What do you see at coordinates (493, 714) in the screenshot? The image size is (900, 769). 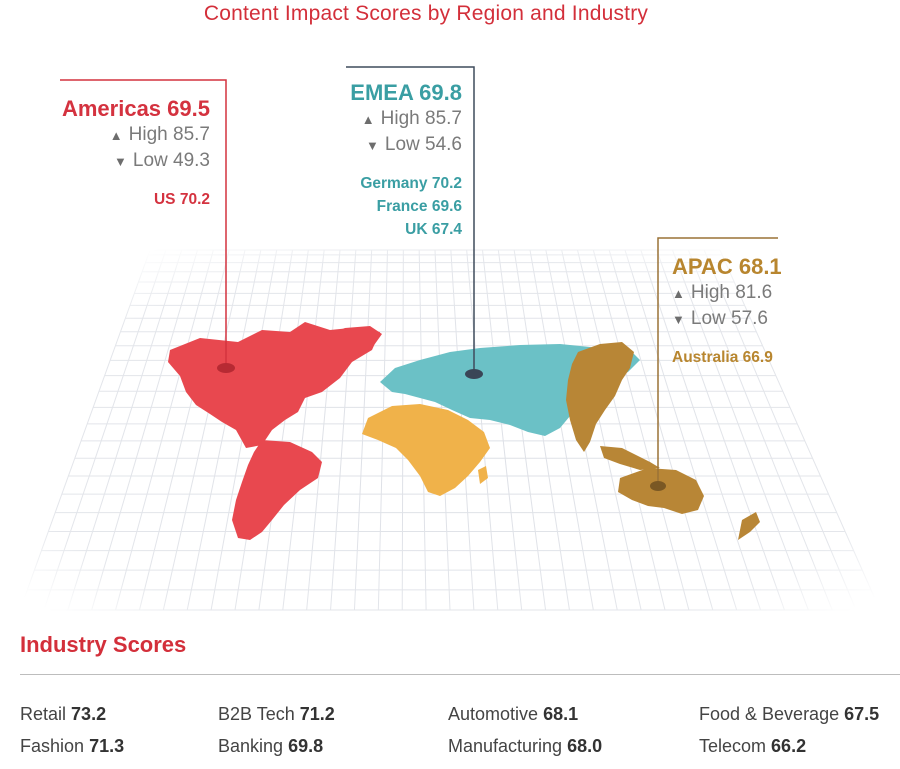 I see `industry-name: Automotive` at bounding box center [493, 714].